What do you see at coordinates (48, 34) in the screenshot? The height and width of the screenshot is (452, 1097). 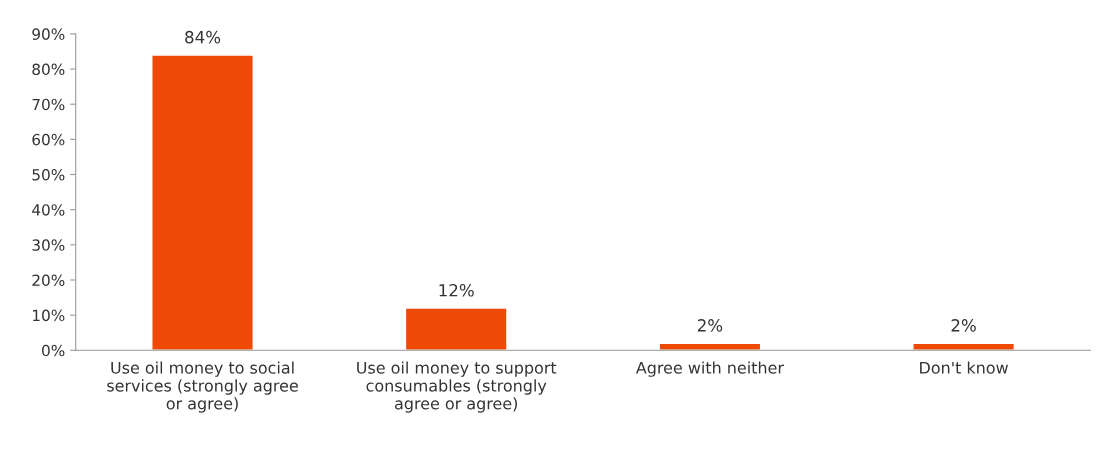 I see `y-tick-label: 90%` at bounding box center [48, 34].